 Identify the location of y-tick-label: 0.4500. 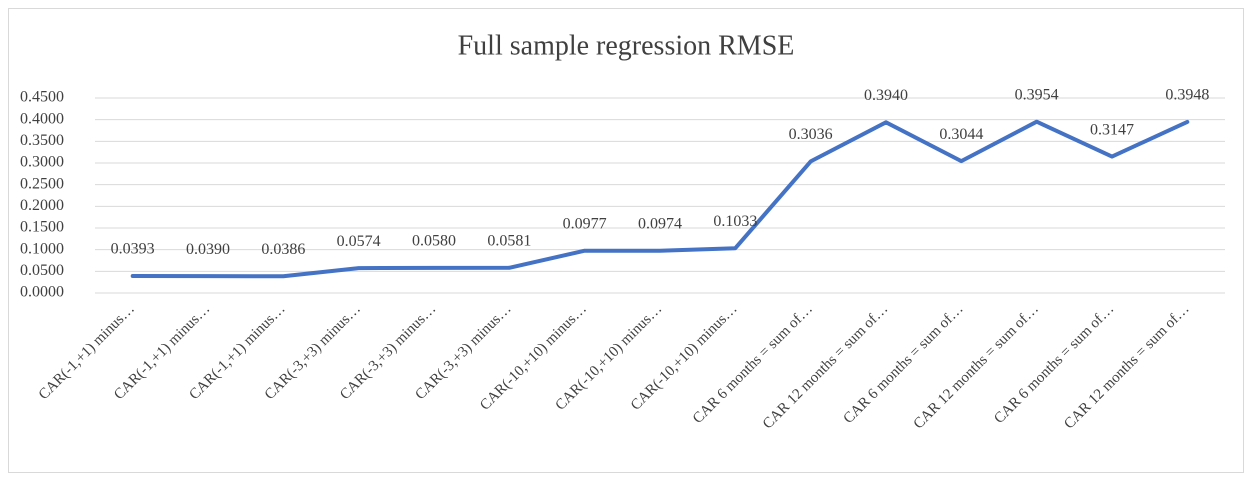
(42, 97).